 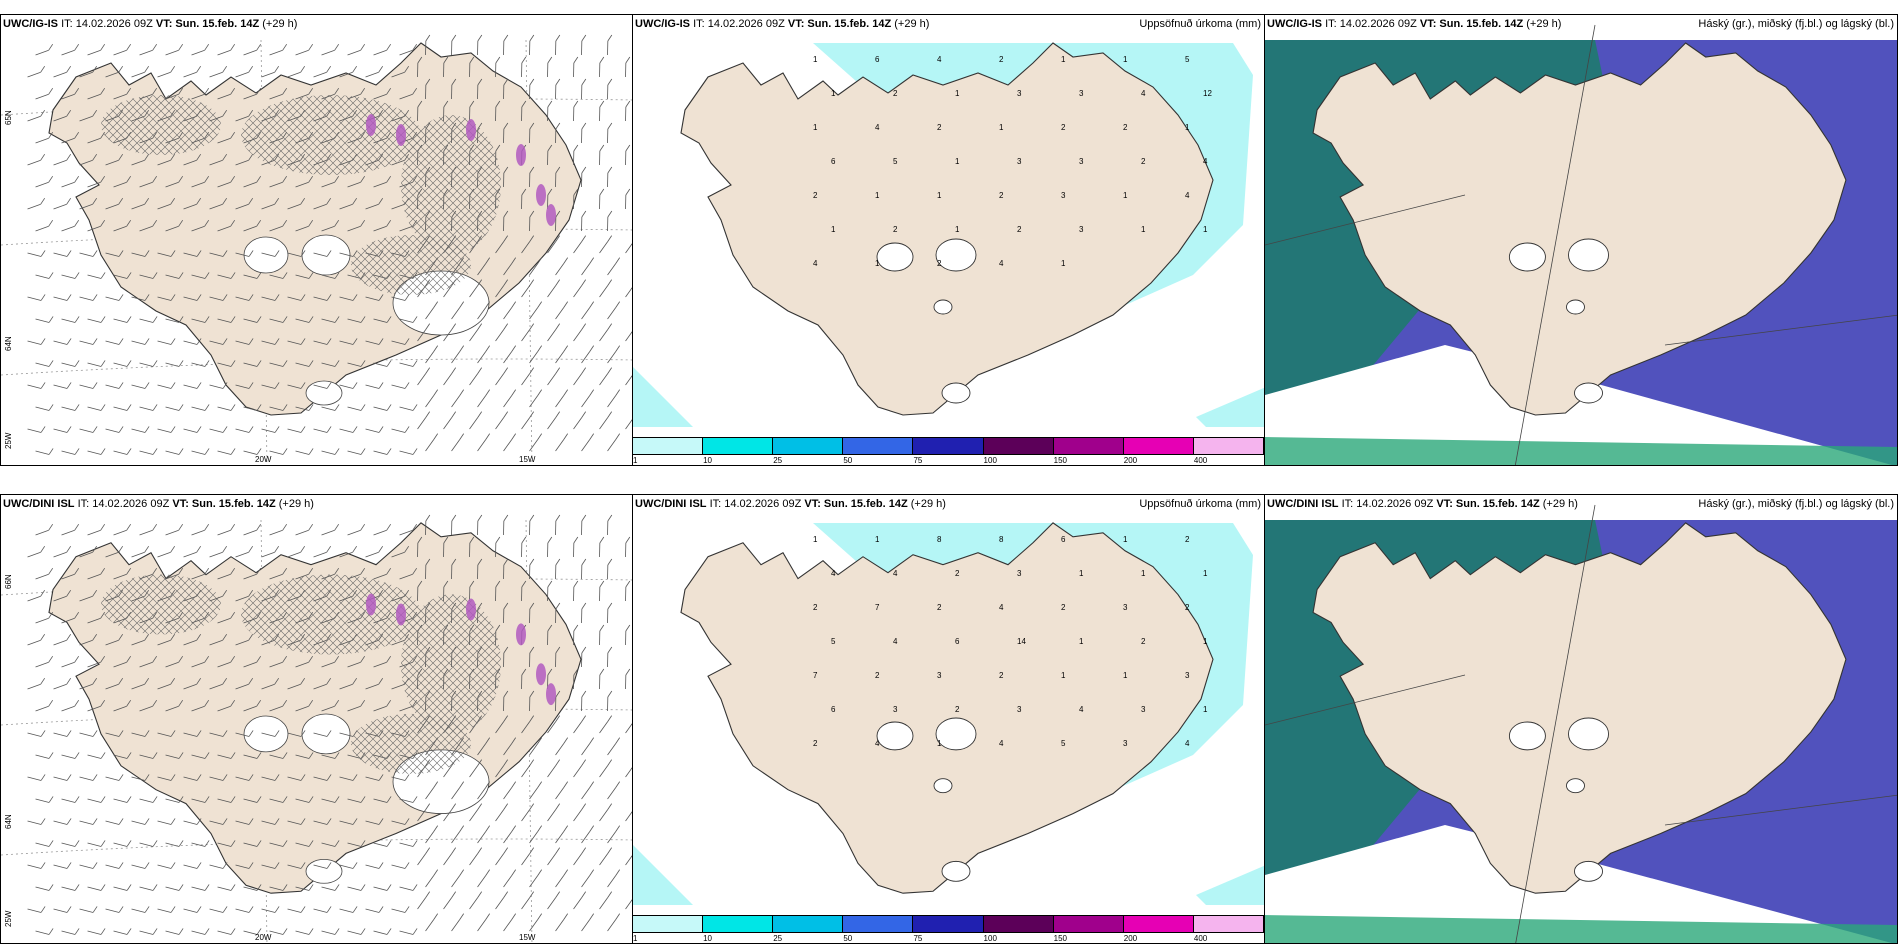 I want to click on colorbar-tick: 50, so click(x=848, y=938).